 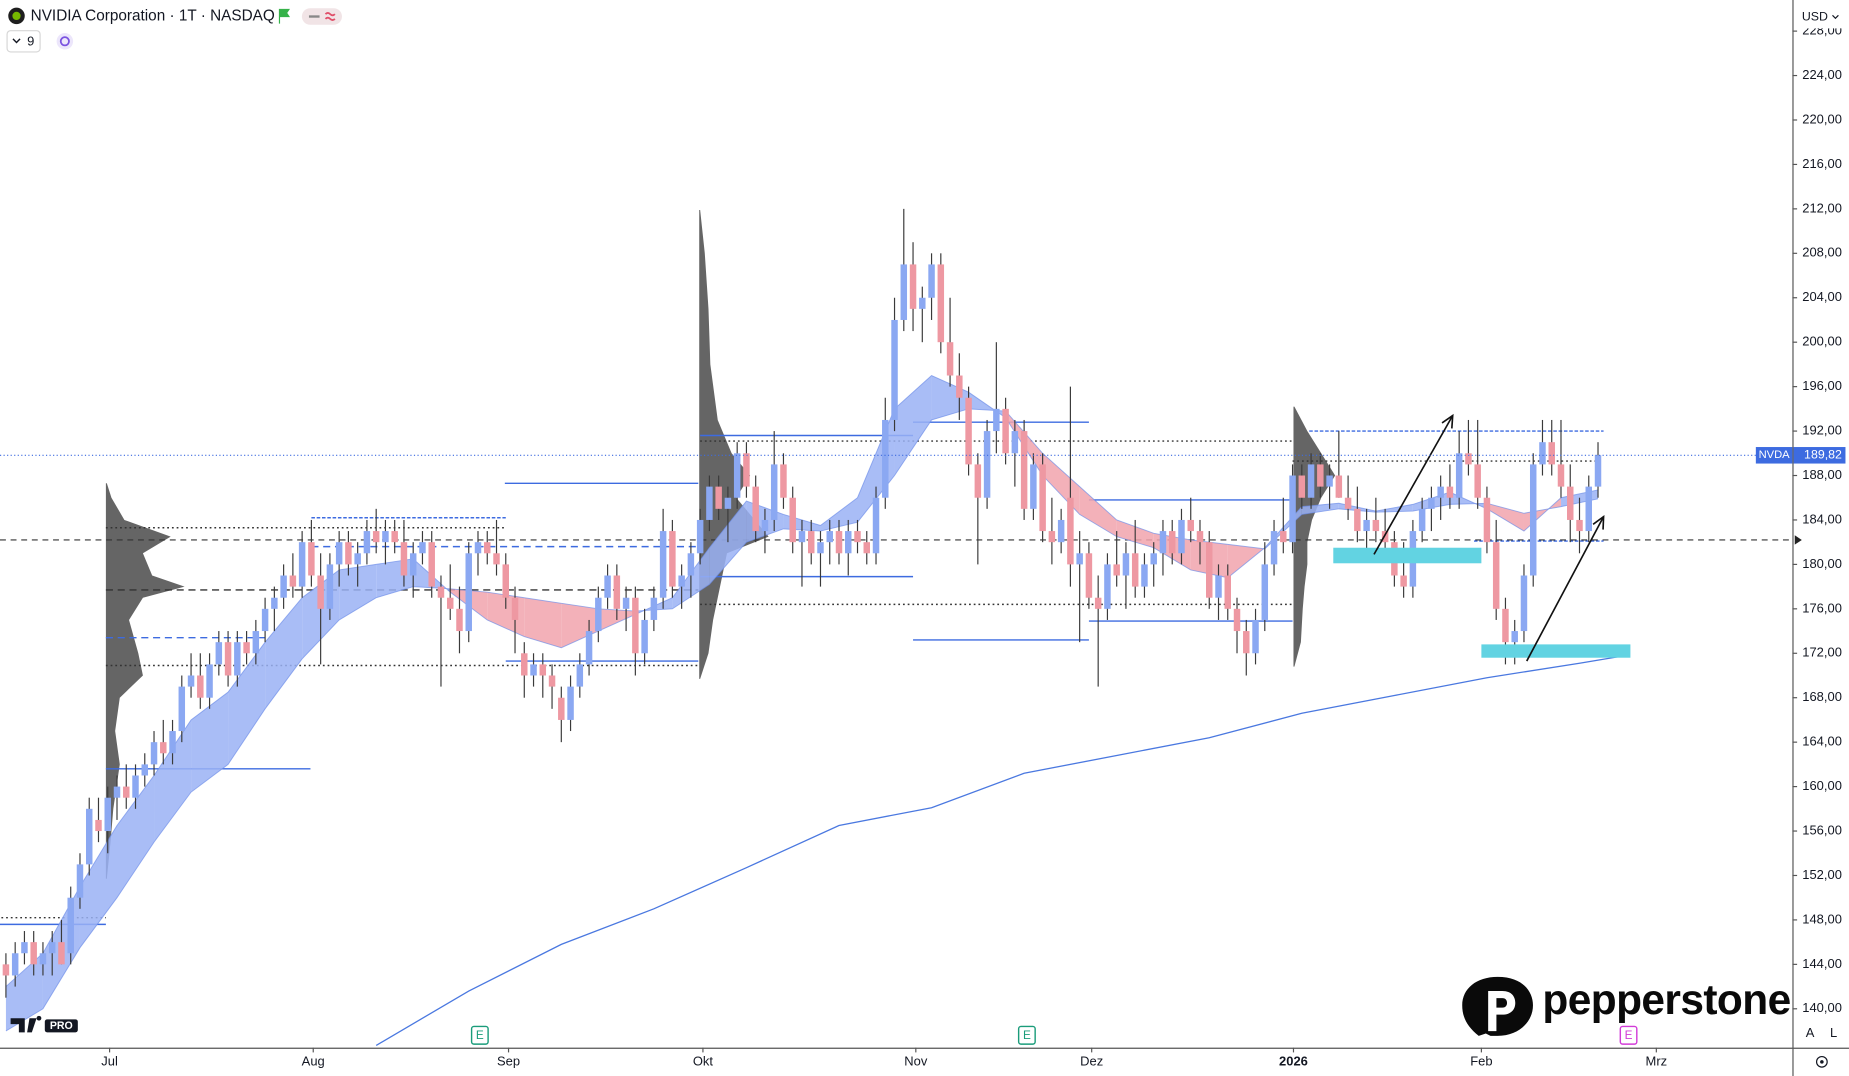 I want to click on last-price-label: 189,82, so click(x=1823, y=455).